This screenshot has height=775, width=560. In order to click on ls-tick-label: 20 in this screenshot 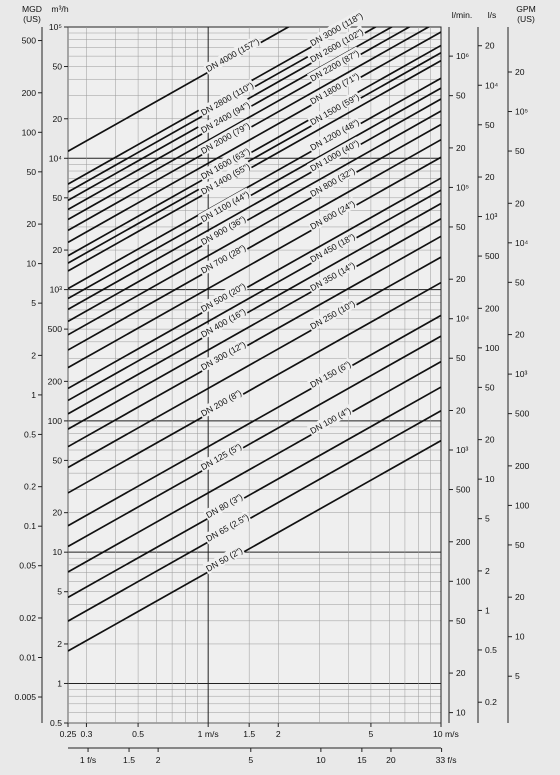, I will do `click(490, 440)`.